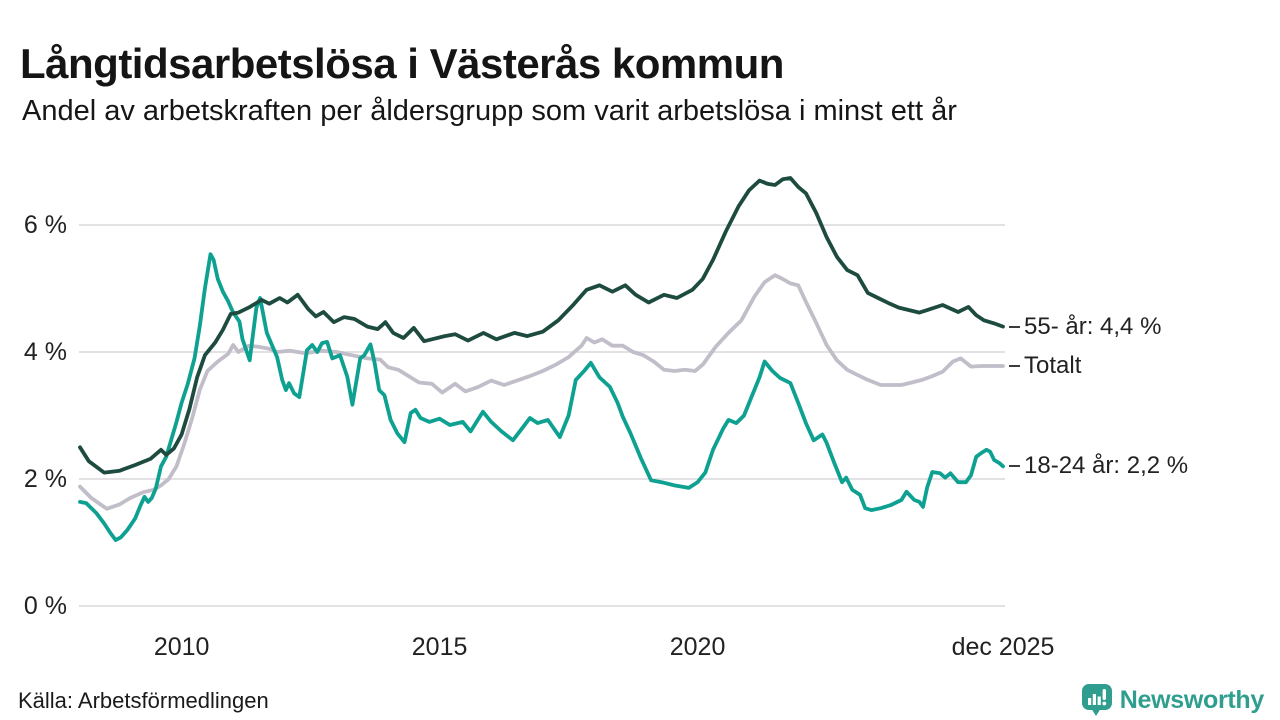 Image resolution: width=1280 pixels, height=720 pixels. Describe the element at coordinates (1093, 326) in the screenshot. I see `series-label-text: 55- år: 4,4 %` at that location.